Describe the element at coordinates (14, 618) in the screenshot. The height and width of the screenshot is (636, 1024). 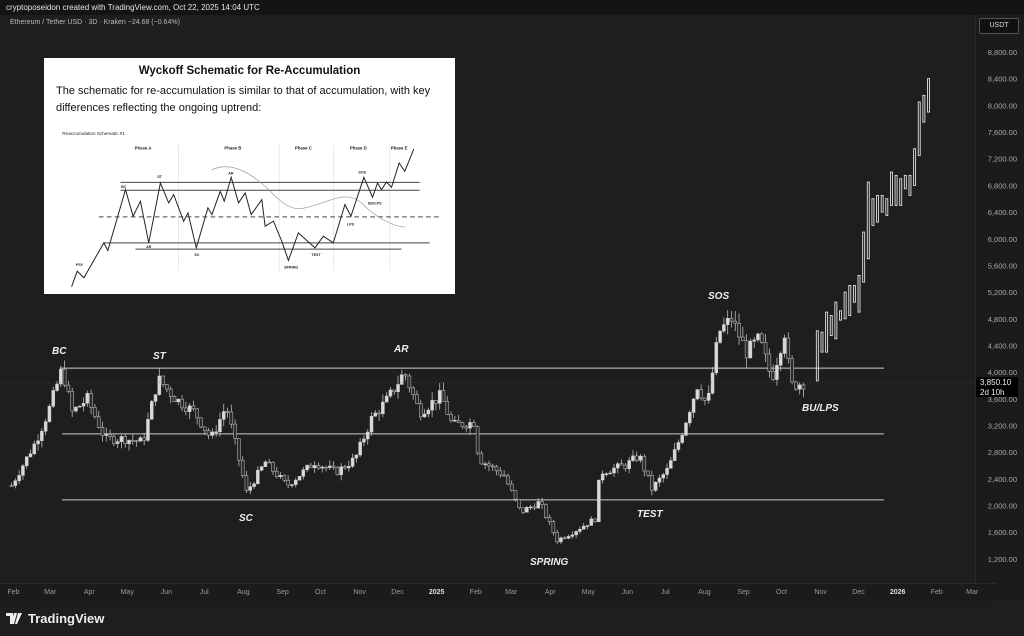
I see `tradingview-logo-icon` at that location.